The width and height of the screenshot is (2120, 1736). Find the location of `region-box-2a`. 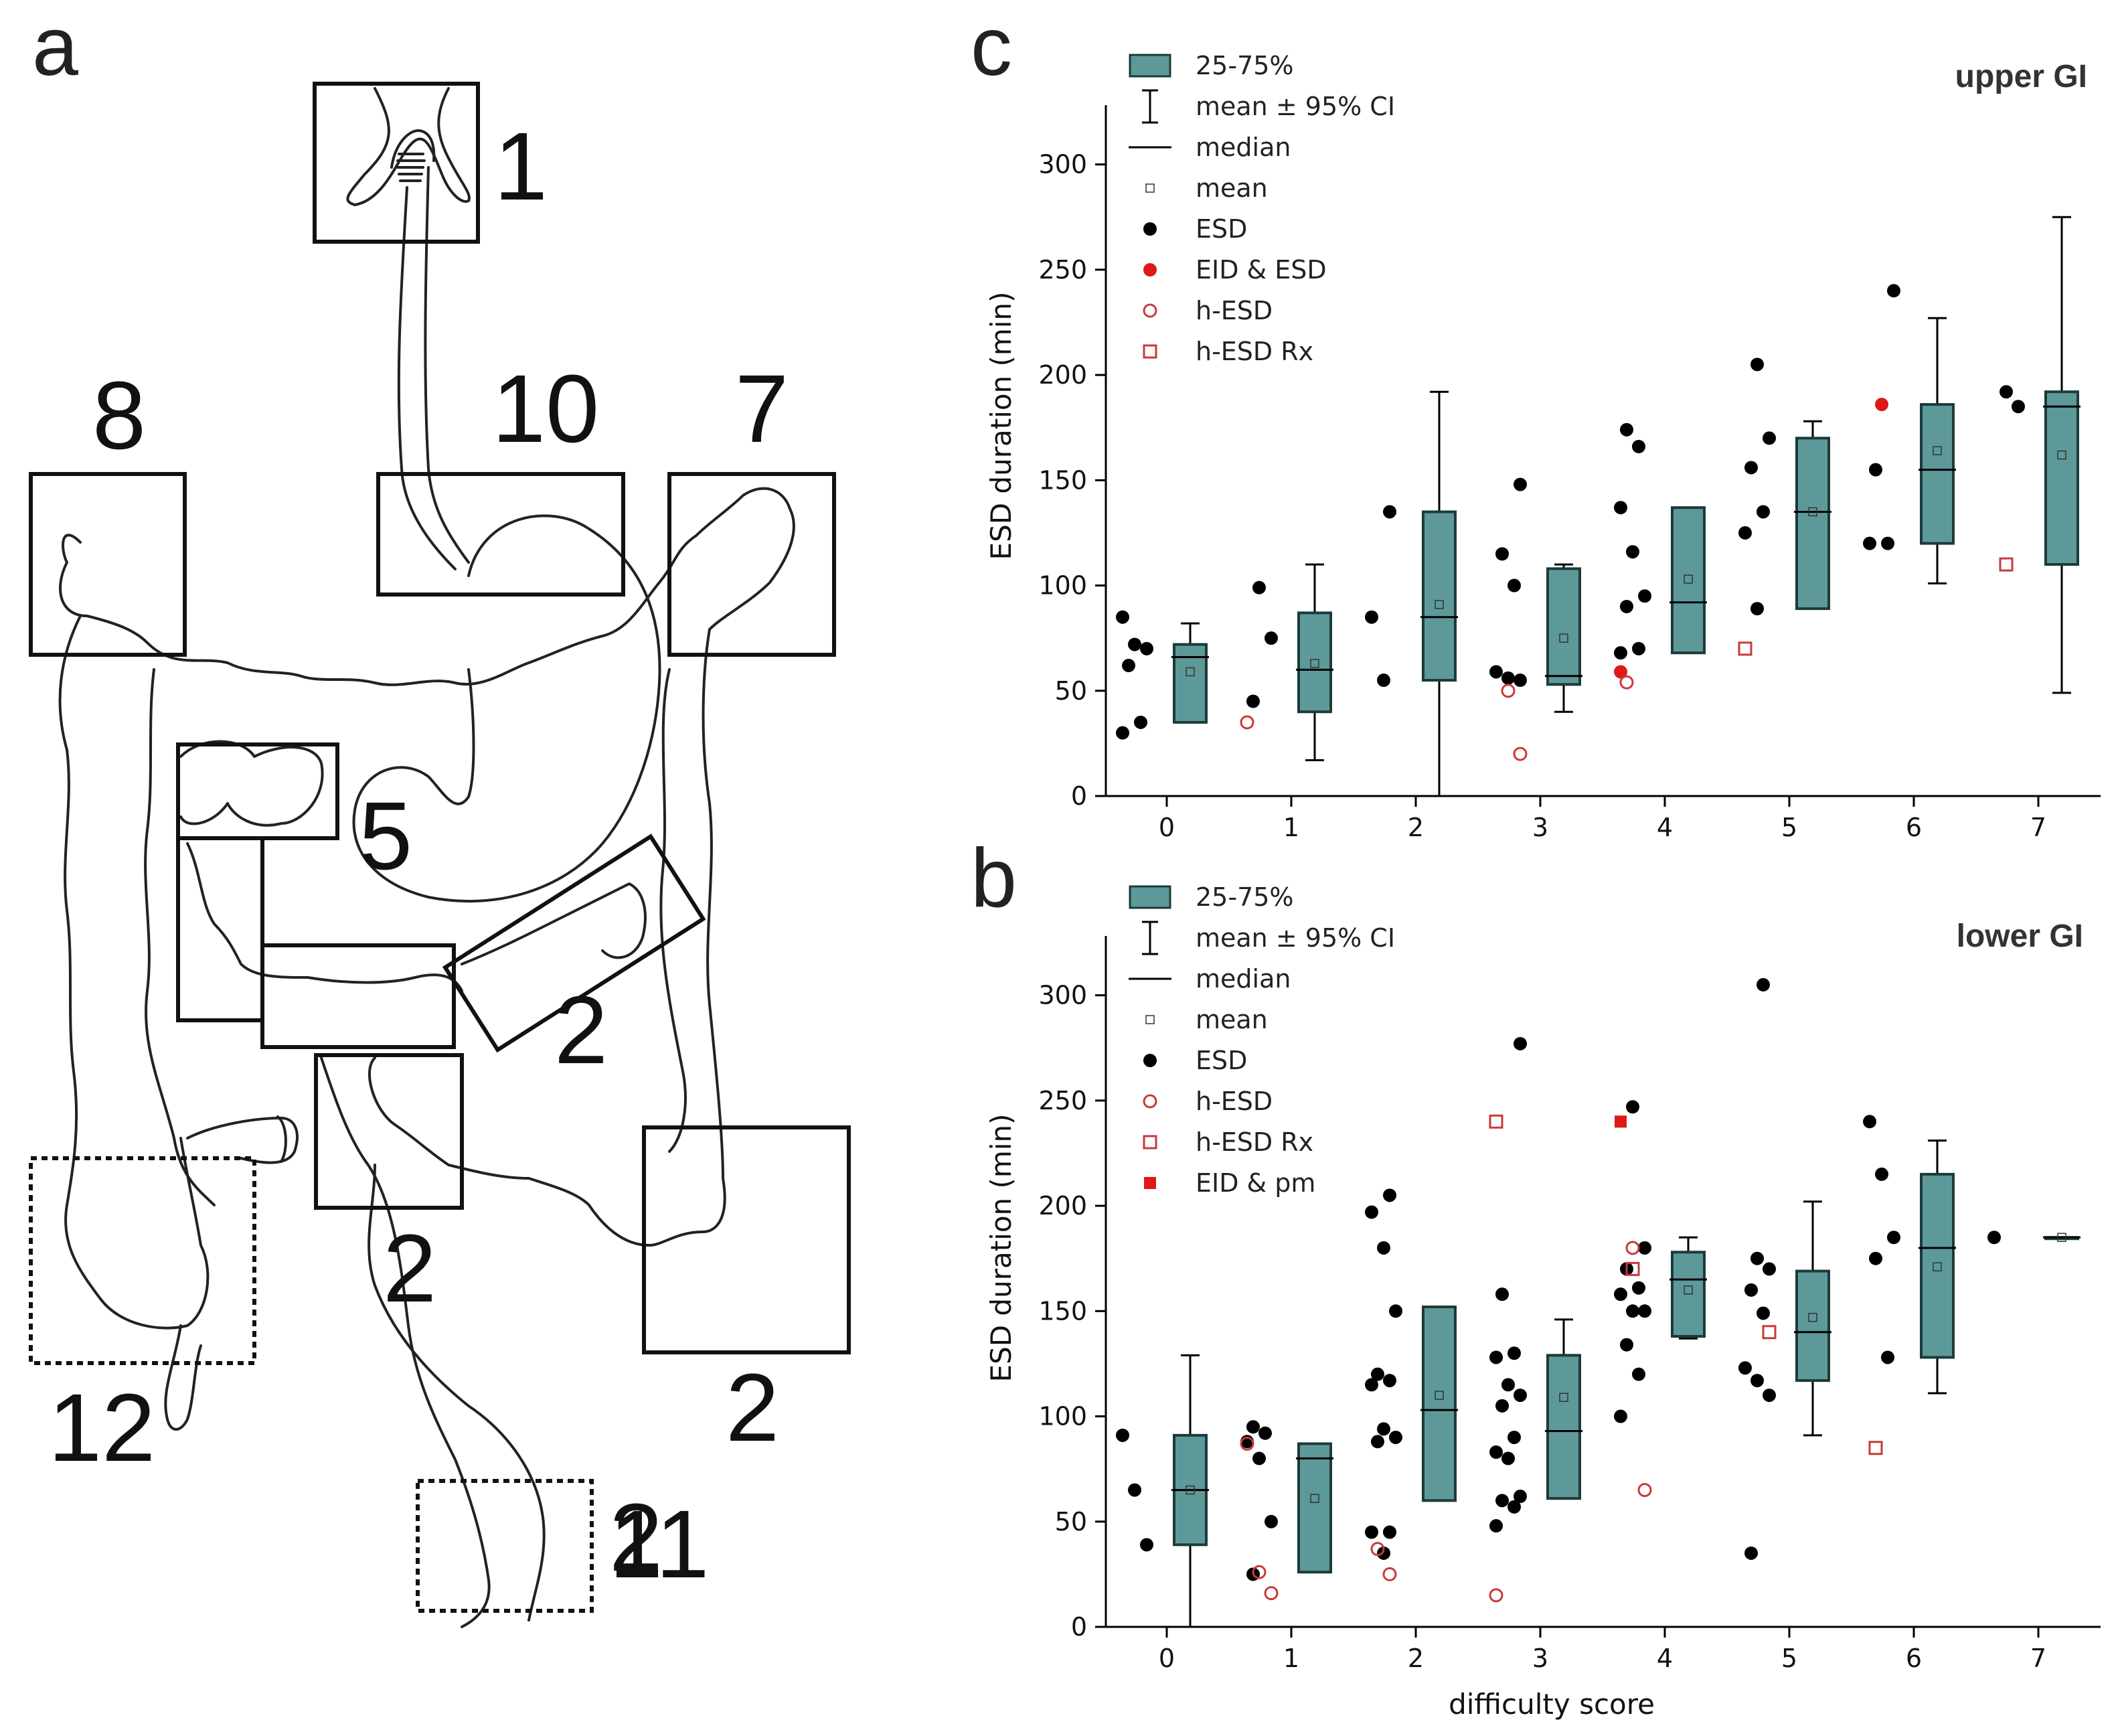

region-box-2a is located at coordinates (220, 929).